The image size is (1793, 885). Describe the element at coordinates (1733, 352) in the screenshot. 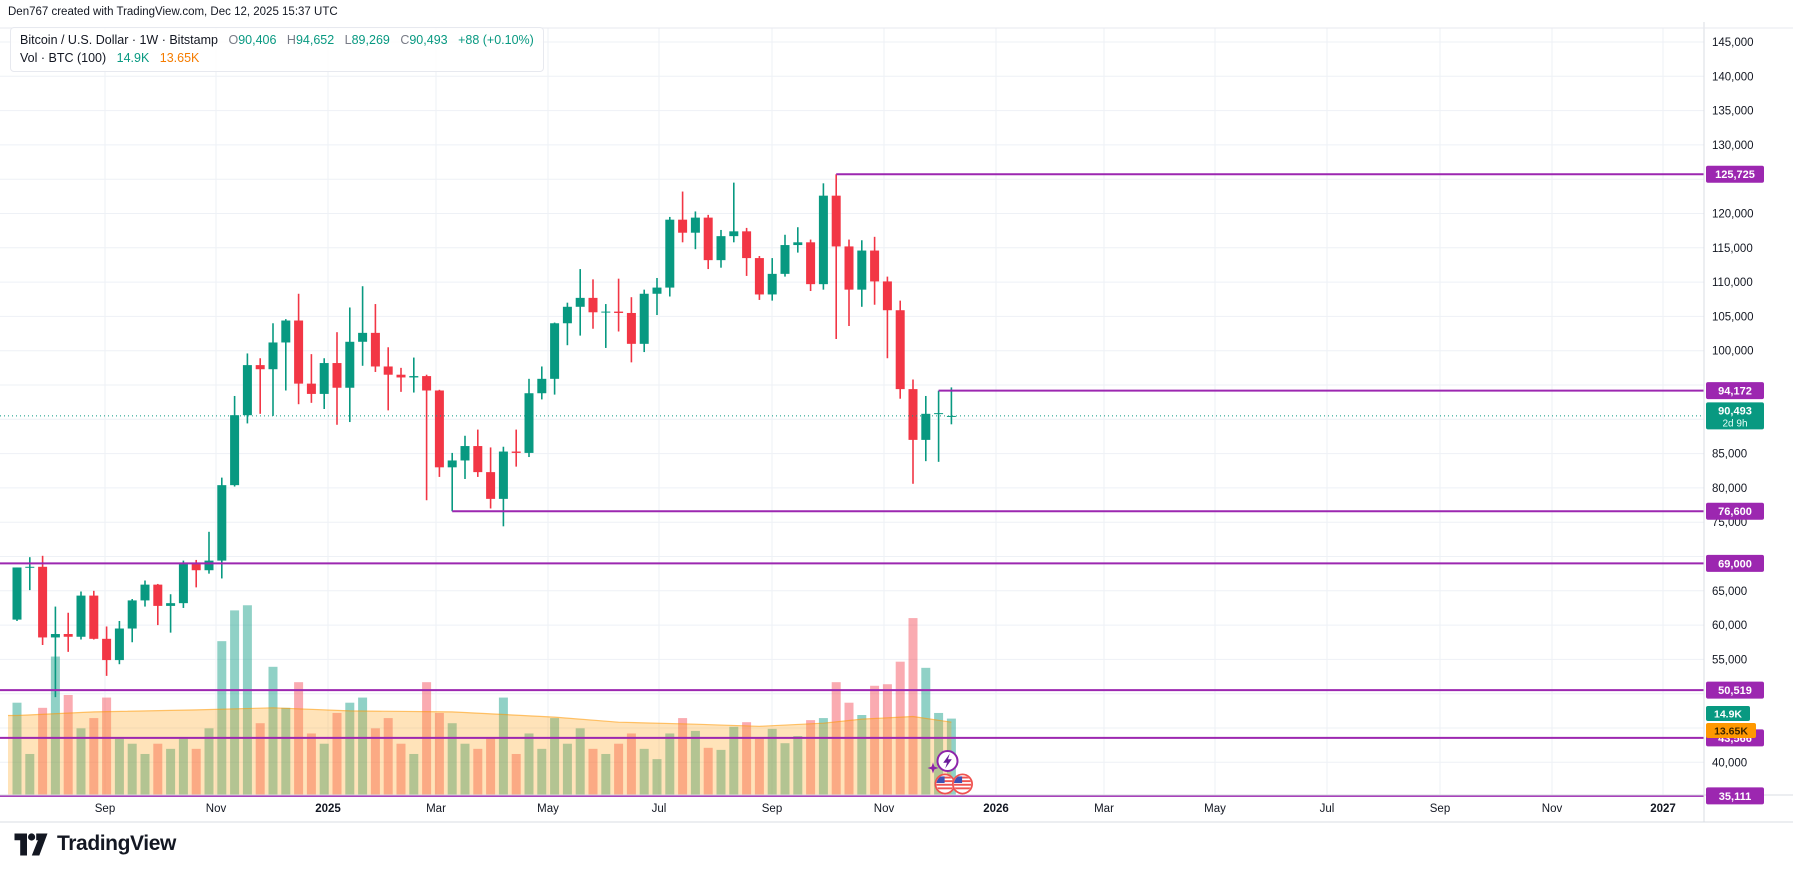

I see `price-axis-tick-label: 100,000` at that location.